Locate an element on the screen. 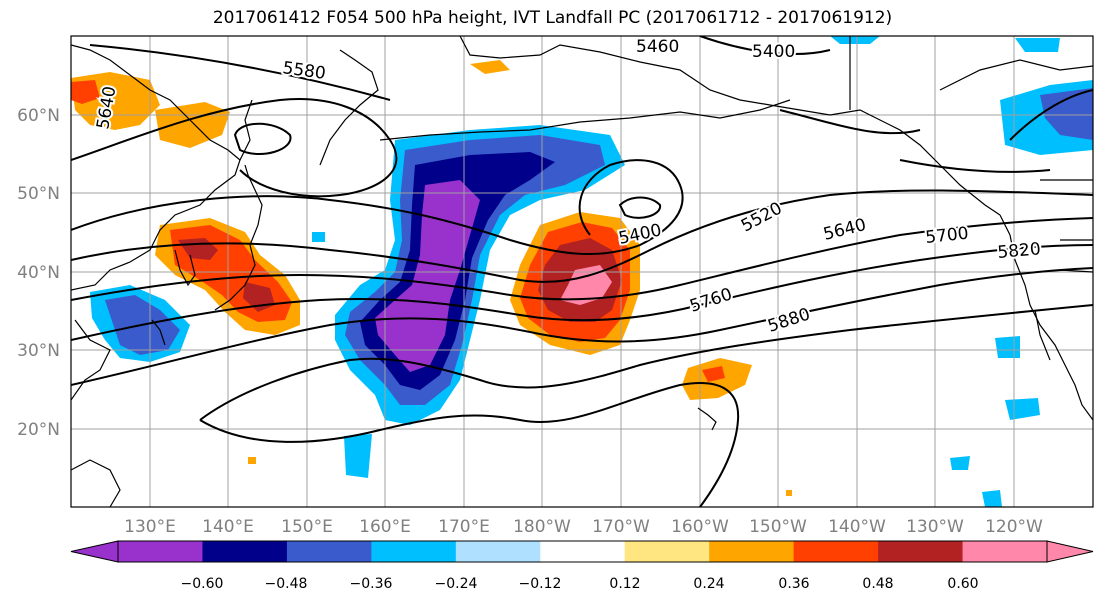  colorbar-tick-label: 0.60 is located at coordinates (962, 584).